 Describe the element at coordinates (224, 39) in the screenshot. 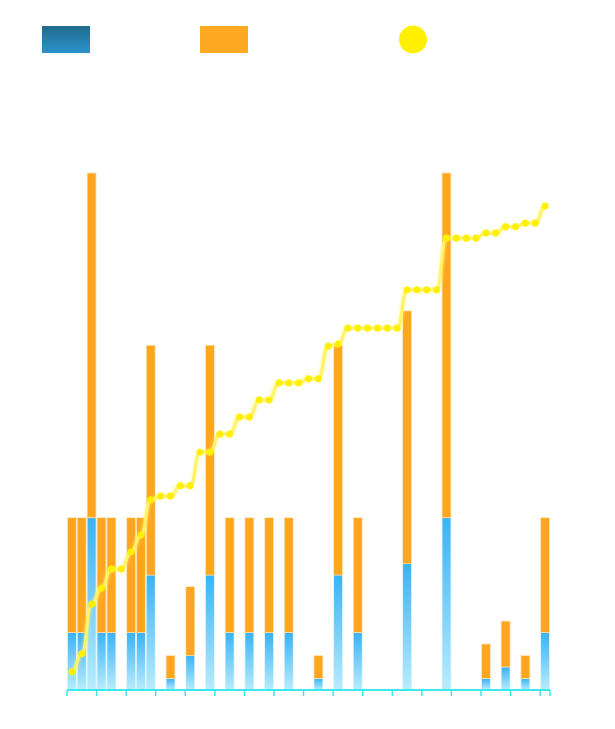

I see `legend-swatch-series2` at that location.